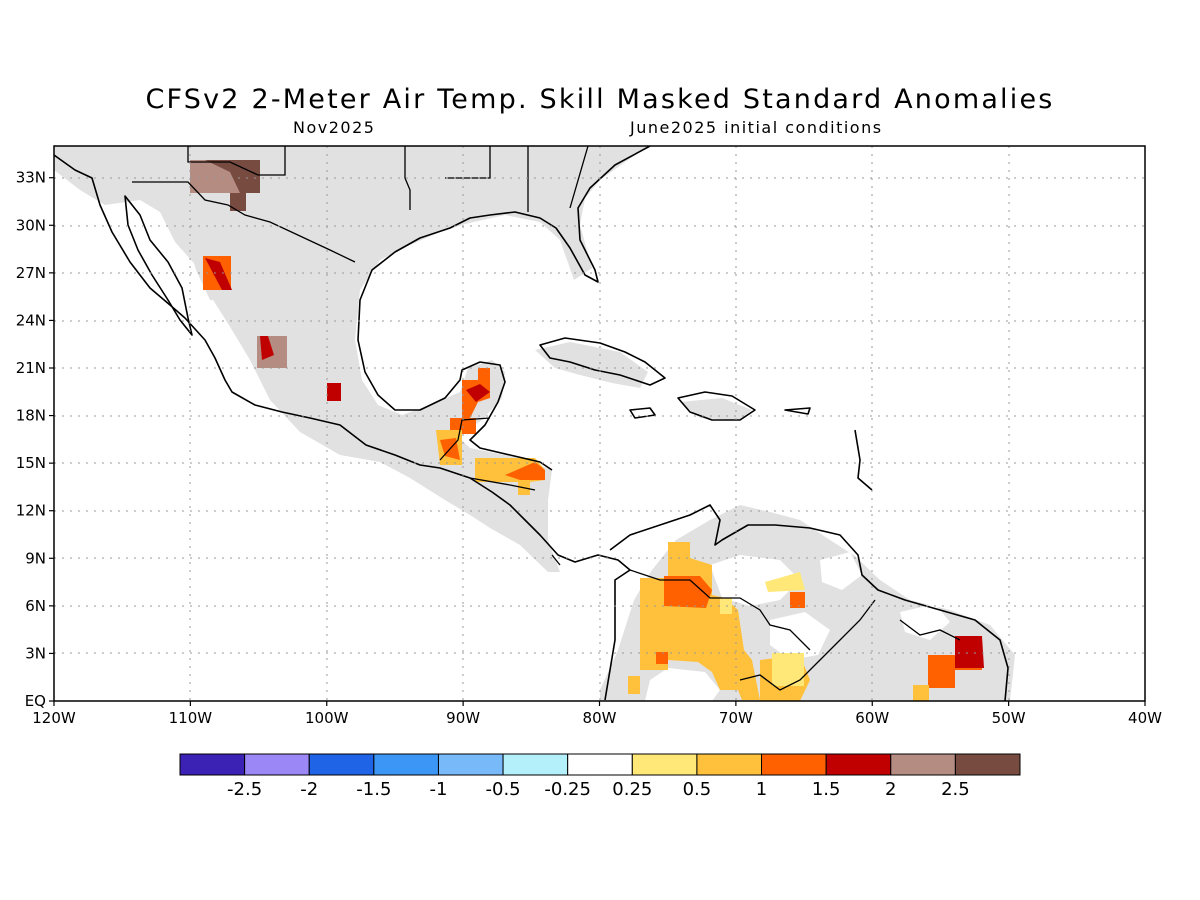 This screenshot has height=900, width=1200. What do you see at coordinates (31, 178) in the screenshot?
I see `lat-tick-label: 33N` at bounding box center [31, 178].